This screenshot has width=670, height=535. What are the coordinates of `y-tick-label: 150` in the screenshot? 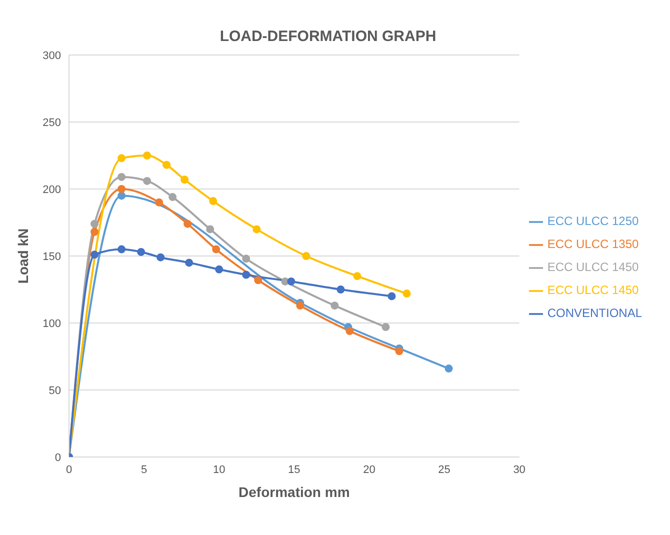 It's located at (51, 256).